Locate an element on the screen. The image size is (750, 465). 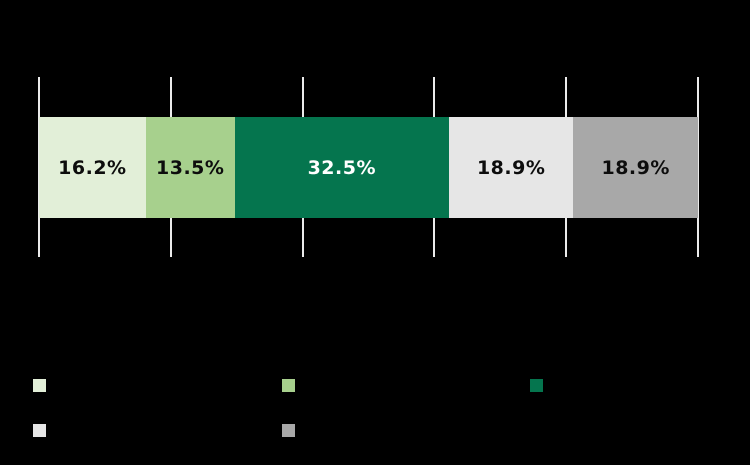
bar-segment-value-label: 32.5% is located at coordinates (341, 167).